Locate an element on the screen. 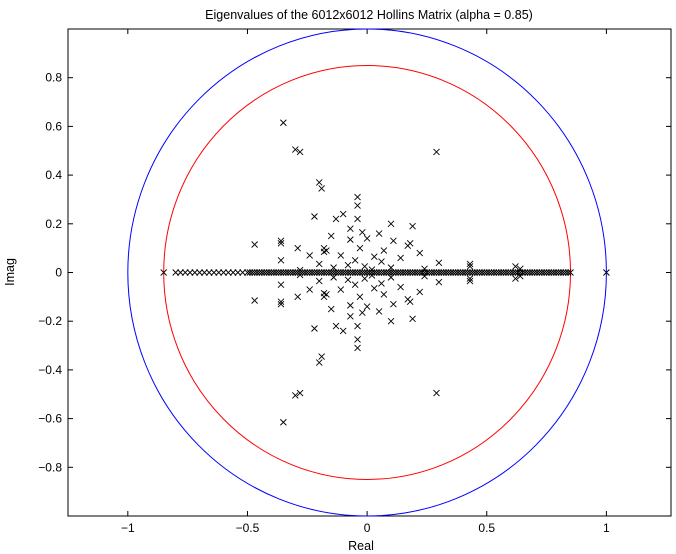 This screenshot has width=676, height=554. y-tick-label: 0.8 is located at coordinates (53, 78).